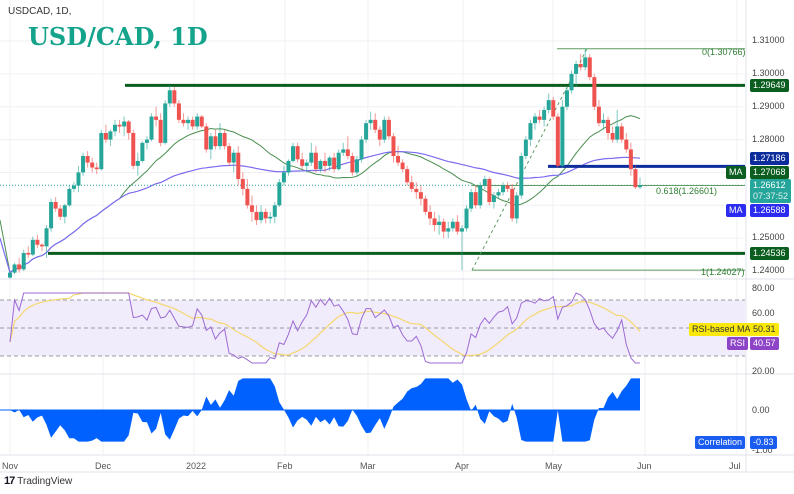 The height and width of the screenshot is (494, 794). What do you see at coordinates (763, 442) in the screenshot?
I see `correlation-value-tag: -0.83` at bounding box center [763, 442].